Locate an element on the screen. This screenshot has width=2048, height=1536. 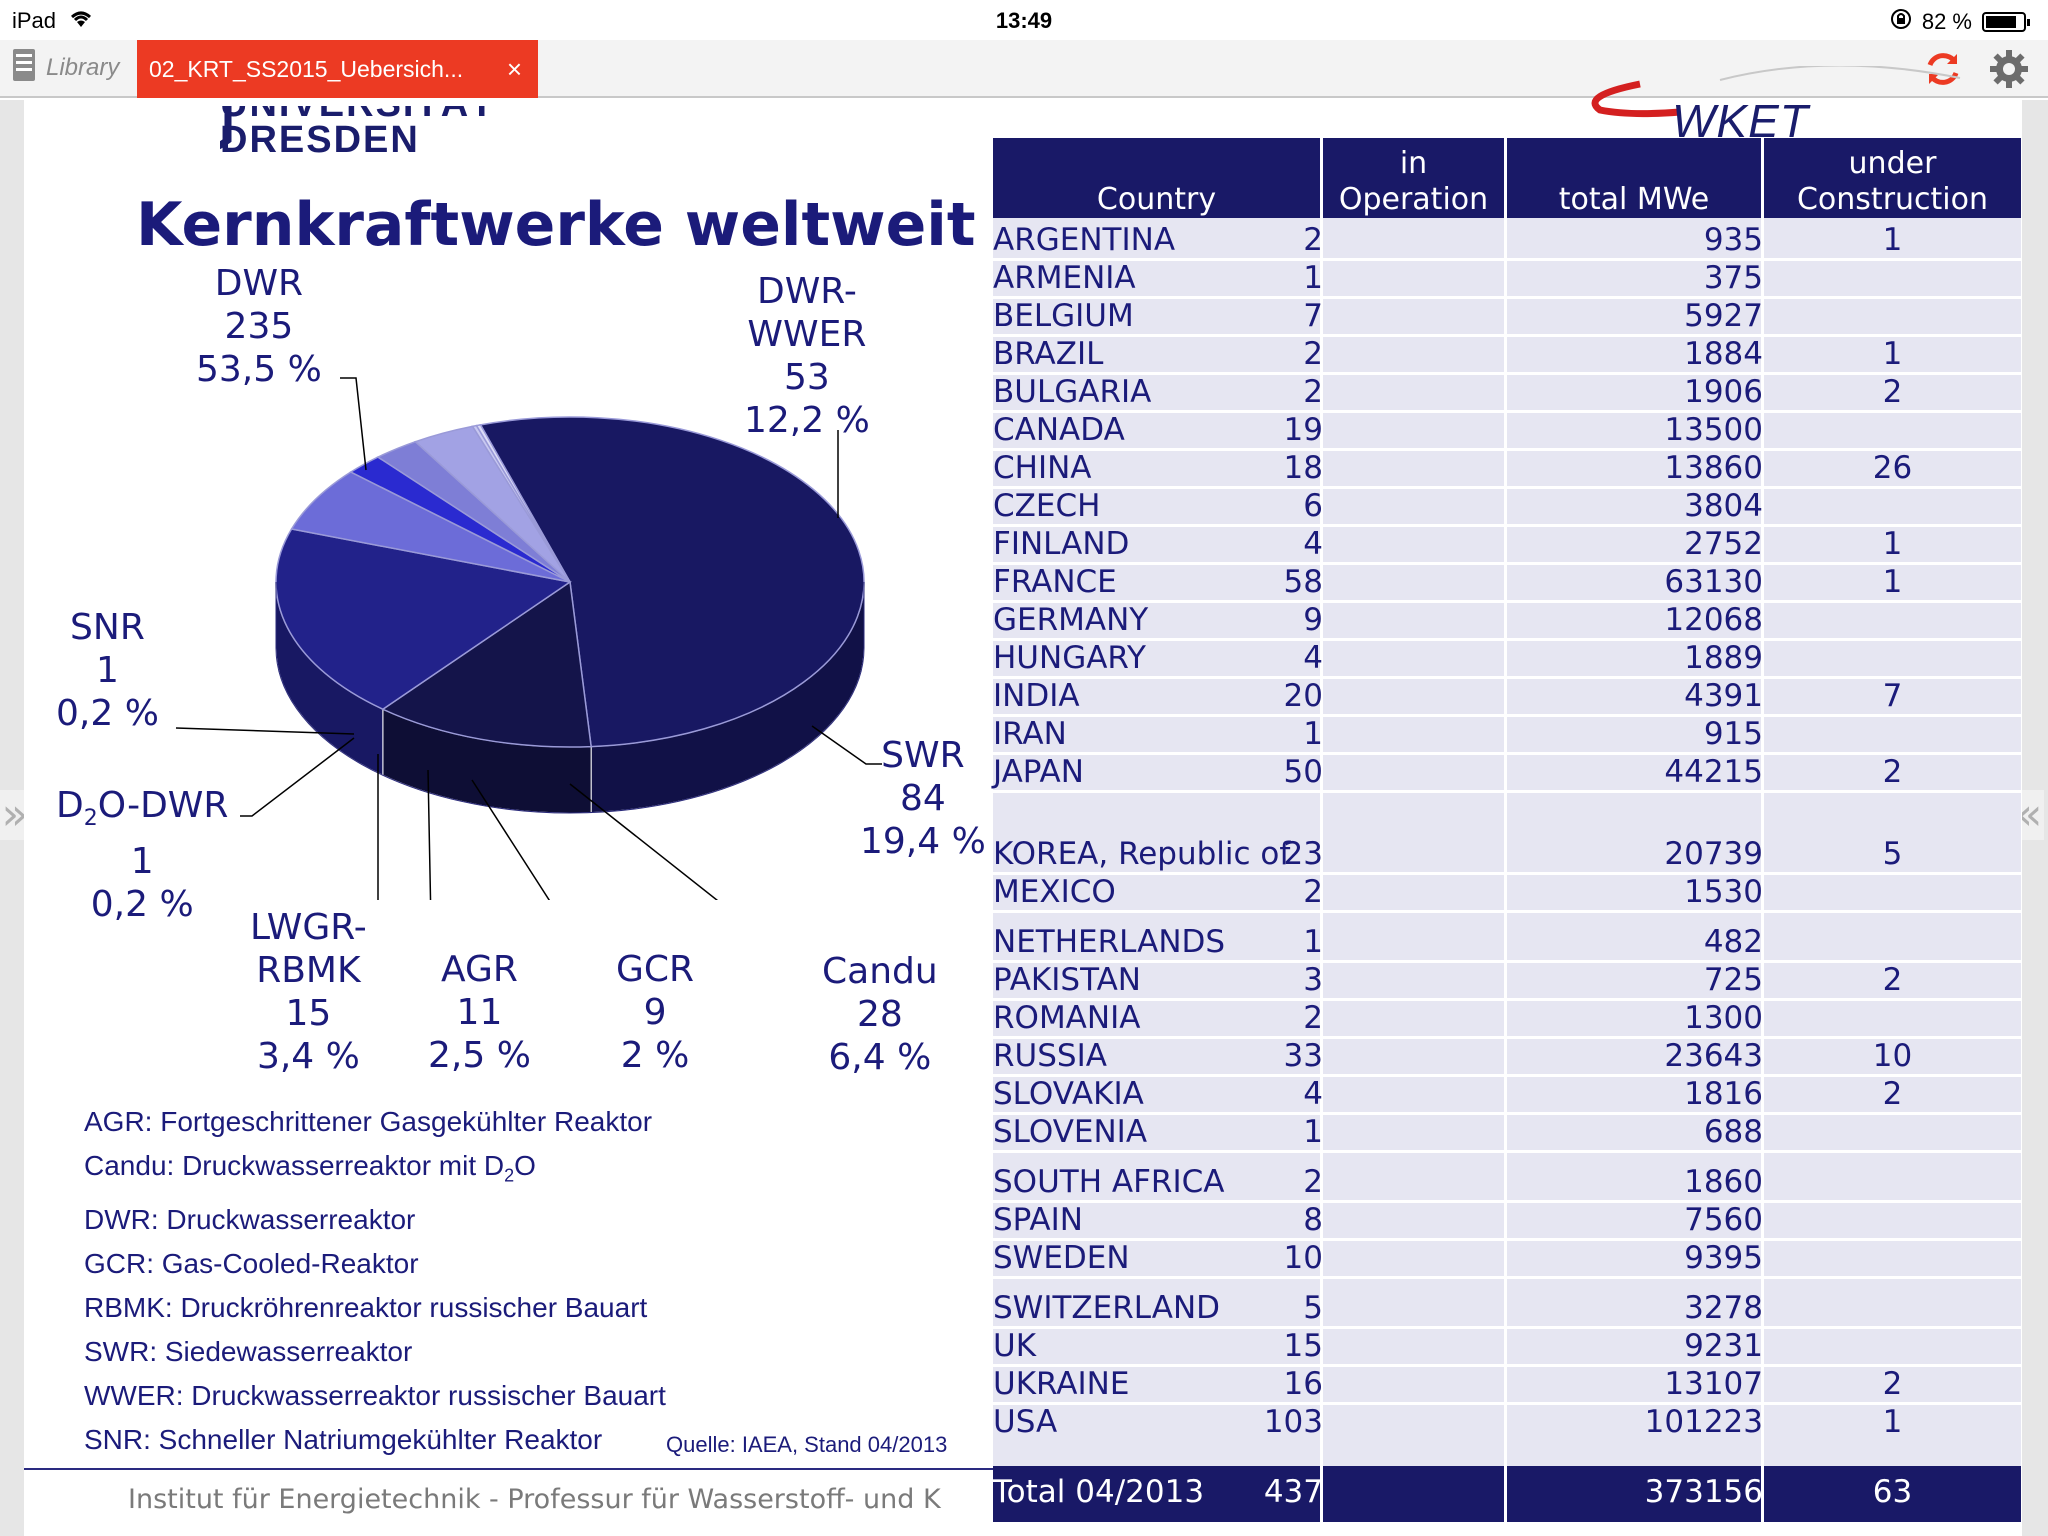
cell-operation: 103 is located at coordinates (1293, 1422).